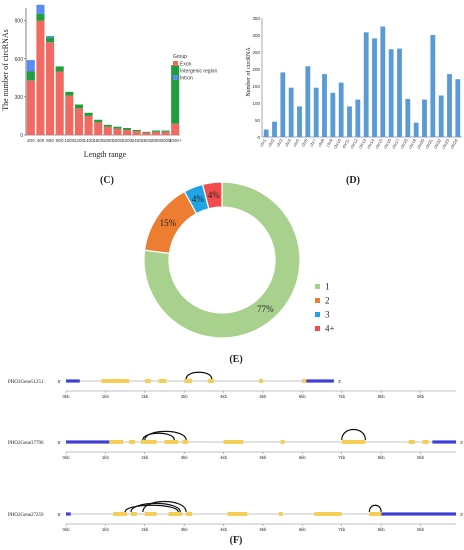 This screenshot has height=550, width=464. I want to click on panel-d-ytick-label: 0, so click(258, 137).